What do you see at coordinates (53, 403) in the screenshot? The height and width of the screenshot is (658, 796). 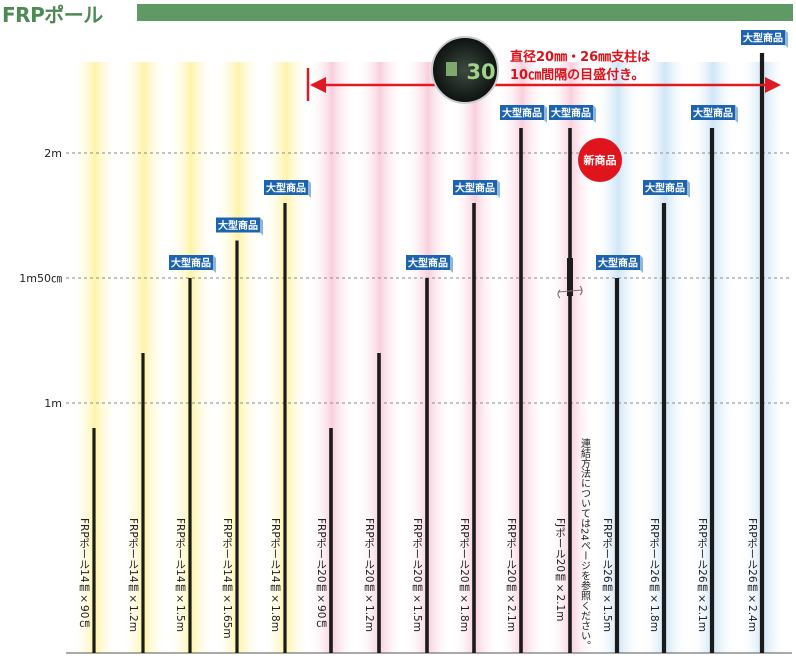 I see `y-tick-label: 1m` at bounding box center [53, 403].